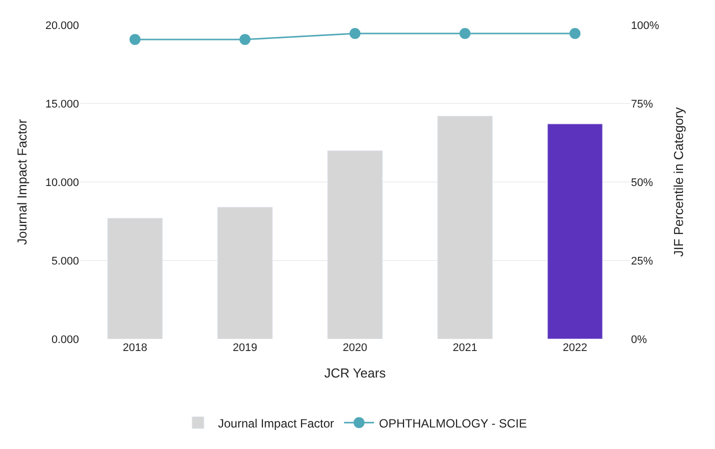 Image resolution: width=715 pixels, height=449 pixels. Describe the element at coordinates (62, 26) in the screenshot. I see `y-tick-label: 20.000` at that location.